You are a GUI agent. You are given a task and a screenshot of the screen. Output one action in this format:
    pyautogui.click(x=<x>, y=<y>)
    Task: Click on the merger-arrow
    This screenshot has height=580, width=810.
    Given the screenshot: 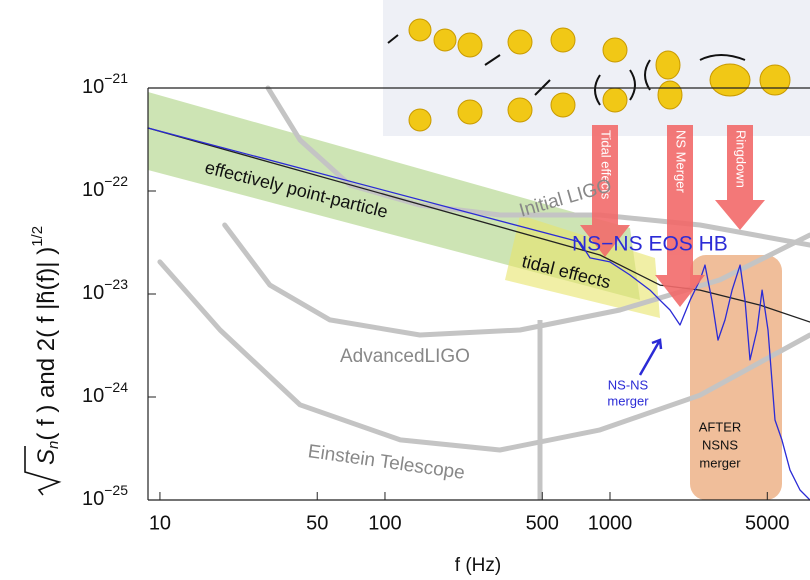 What is the action you would take?
    pyautogui.click(x=650, y=357)
    